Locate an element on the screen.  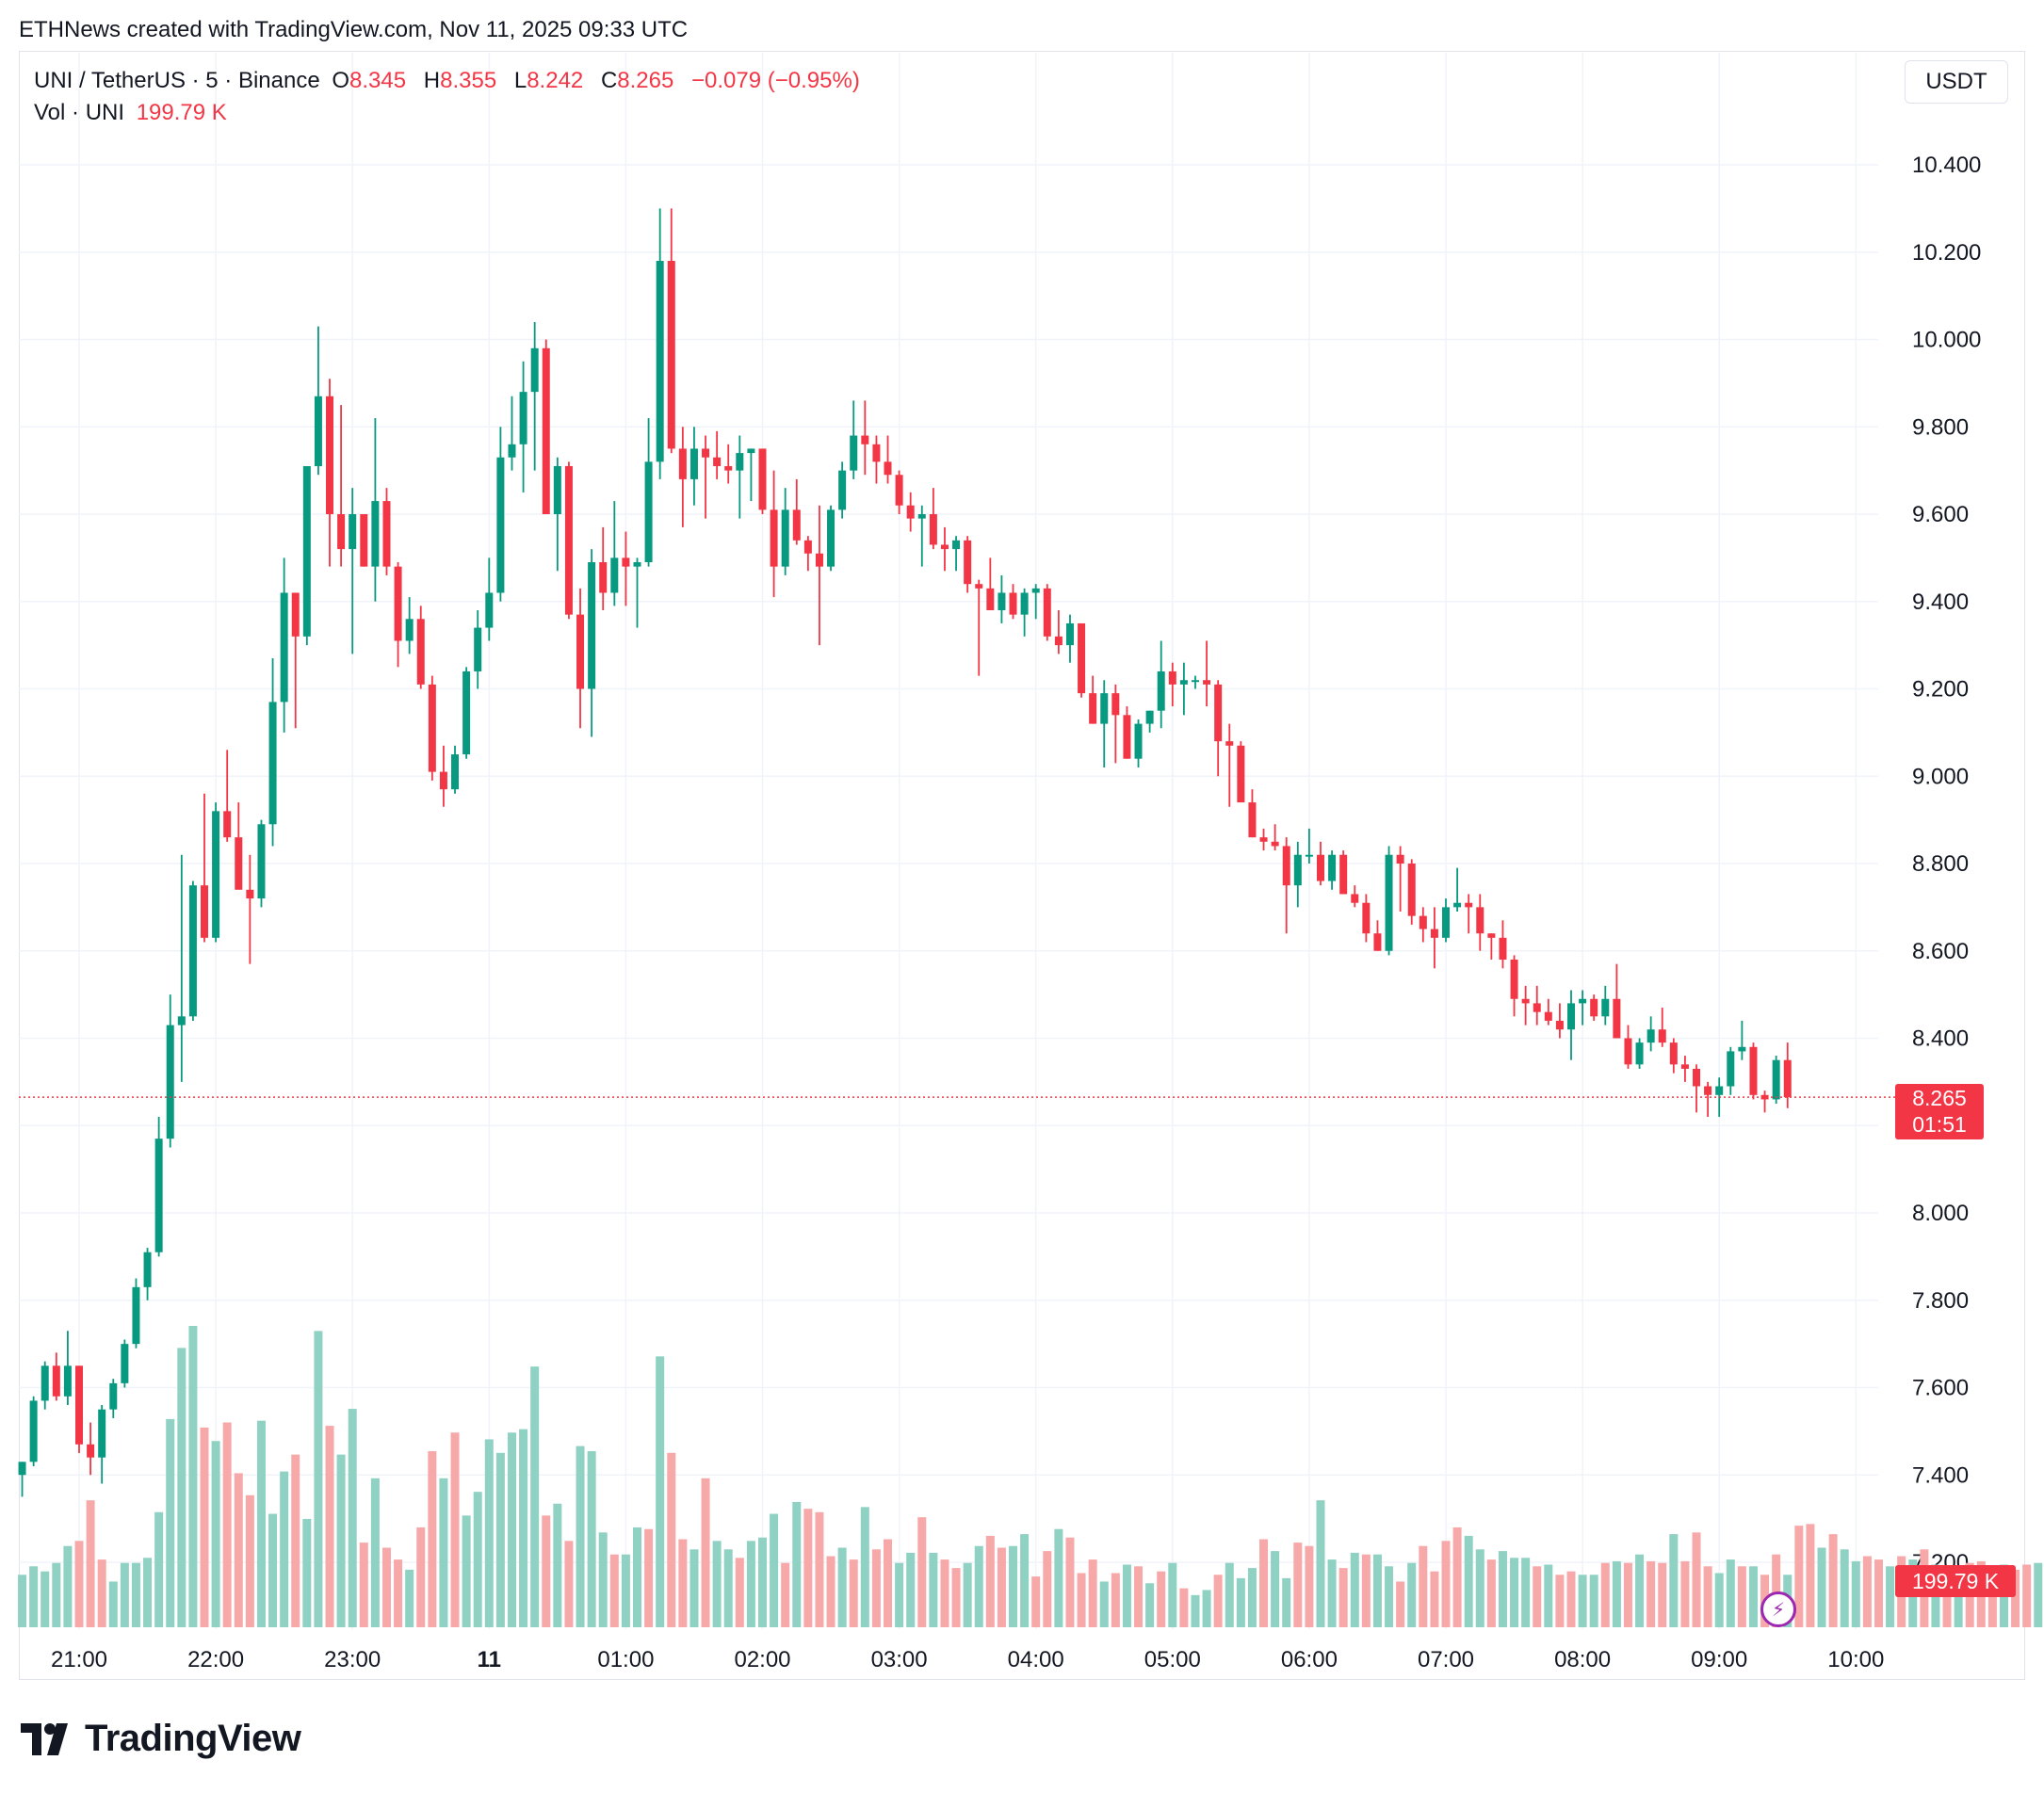
price-tick-label: 9.200 is located at coordinates (1940, 690).